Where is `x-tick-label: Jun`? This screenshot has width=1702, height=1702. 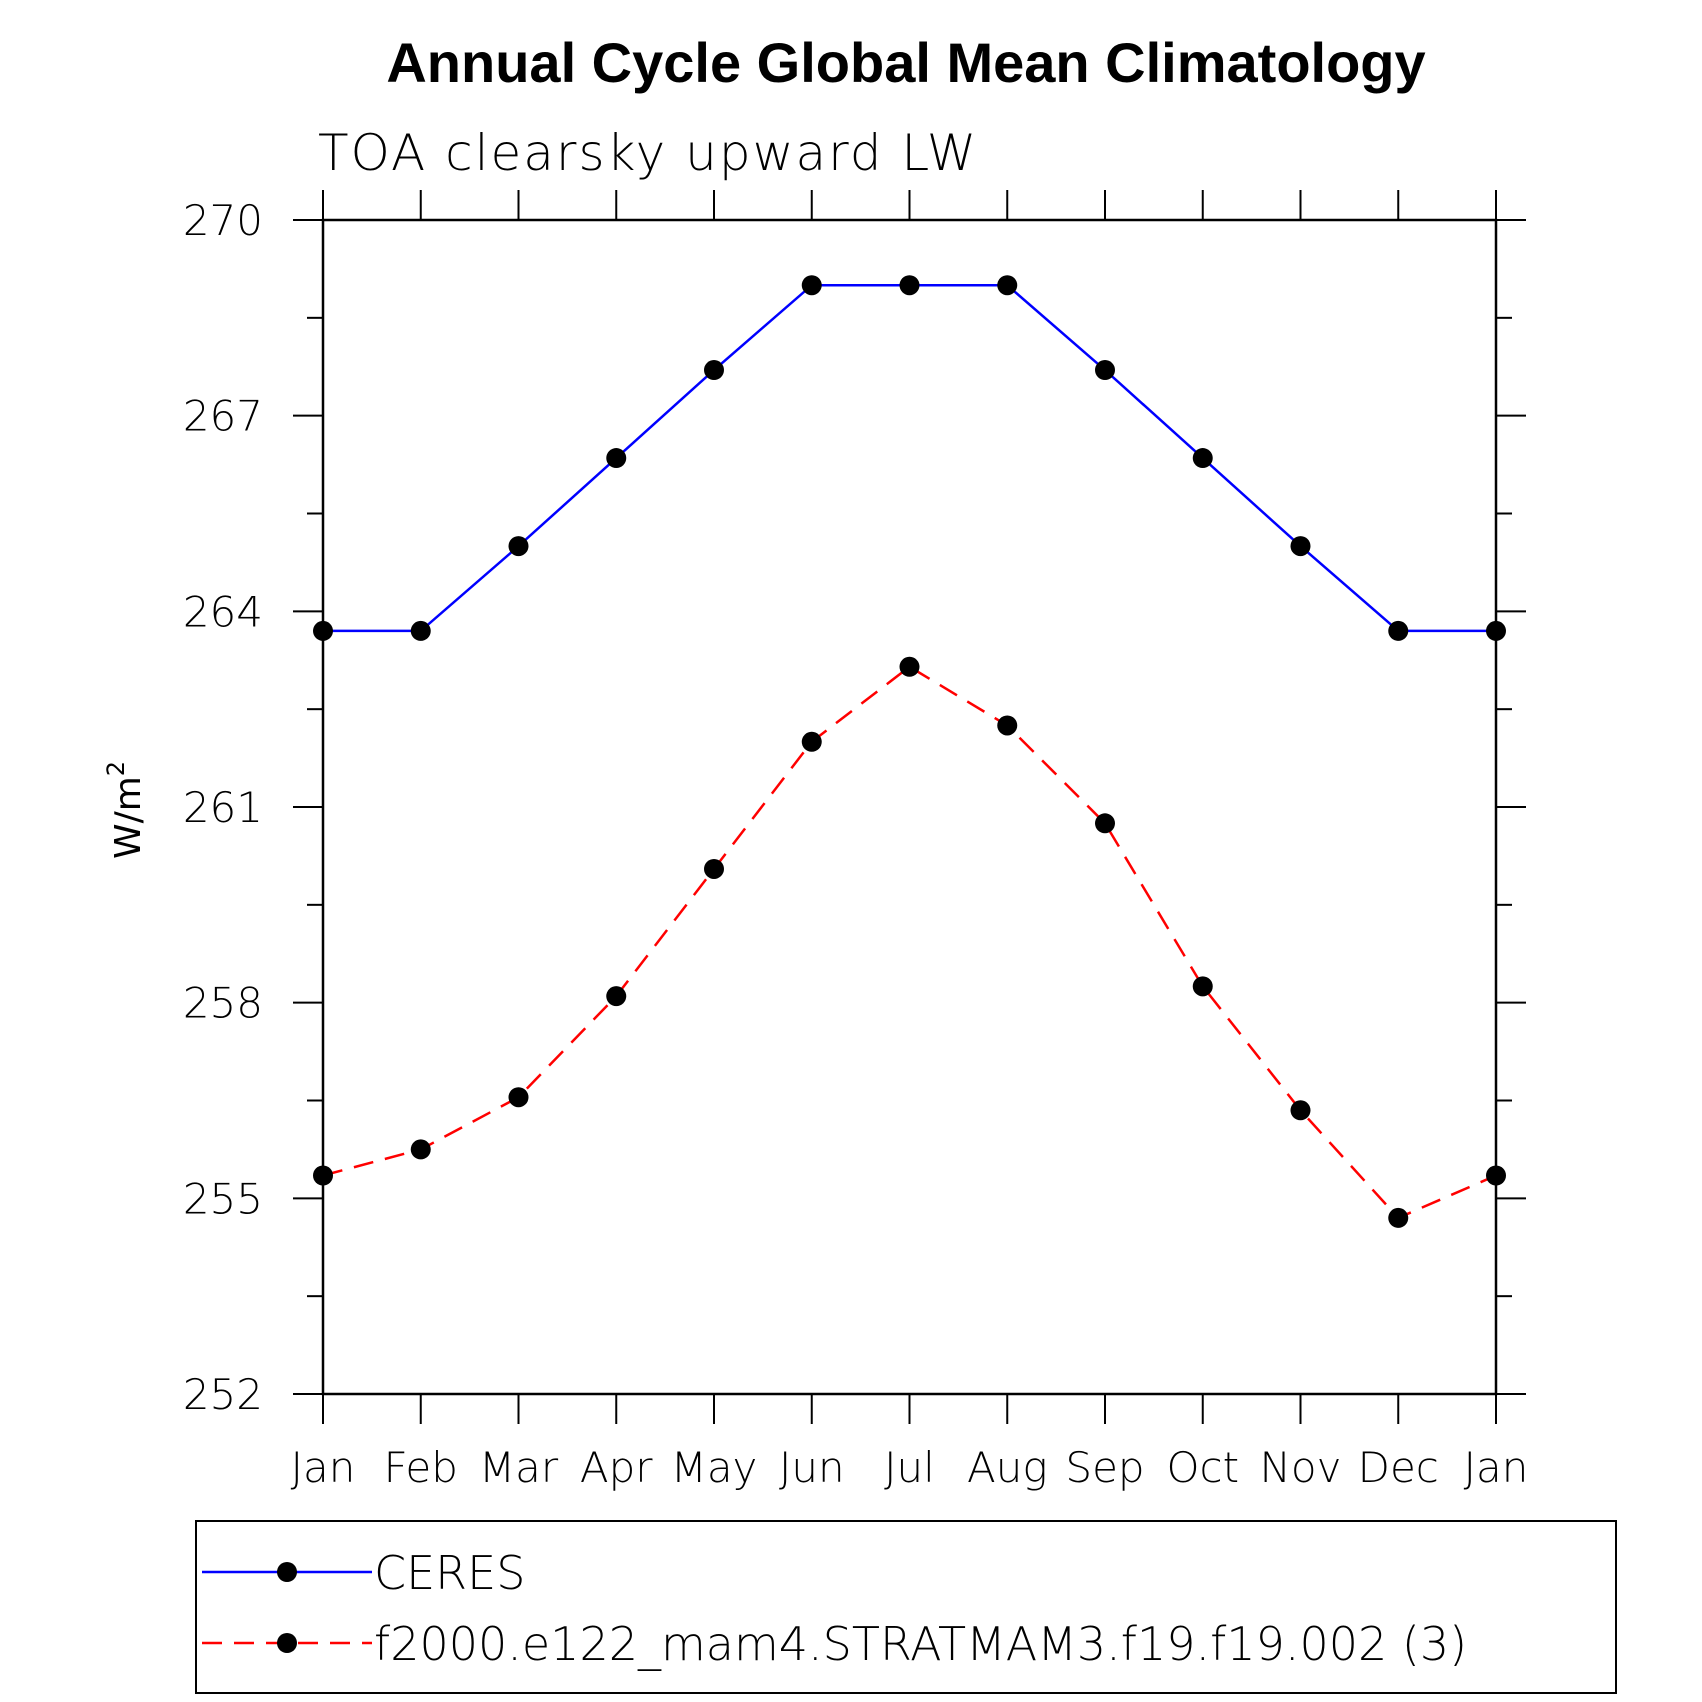
x-tick-label: Jun is located at coordinates (812, 1467).